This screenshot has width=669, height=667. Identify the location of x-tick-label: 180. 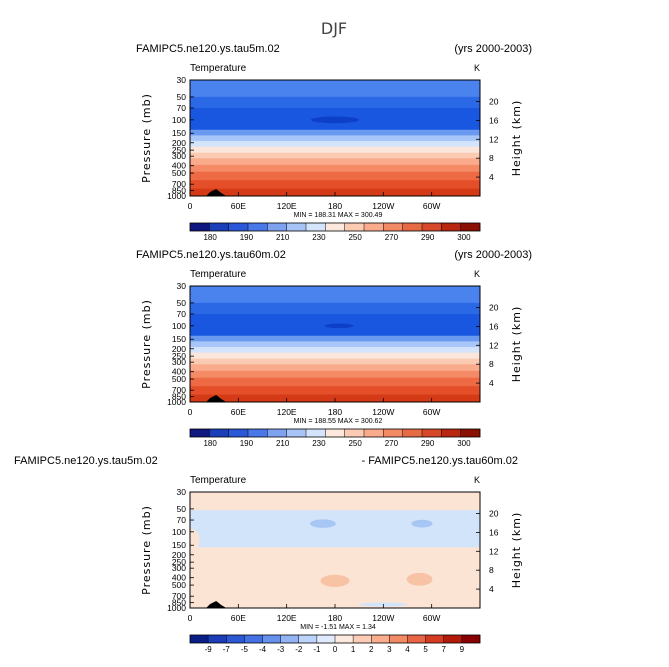
(335, 206).